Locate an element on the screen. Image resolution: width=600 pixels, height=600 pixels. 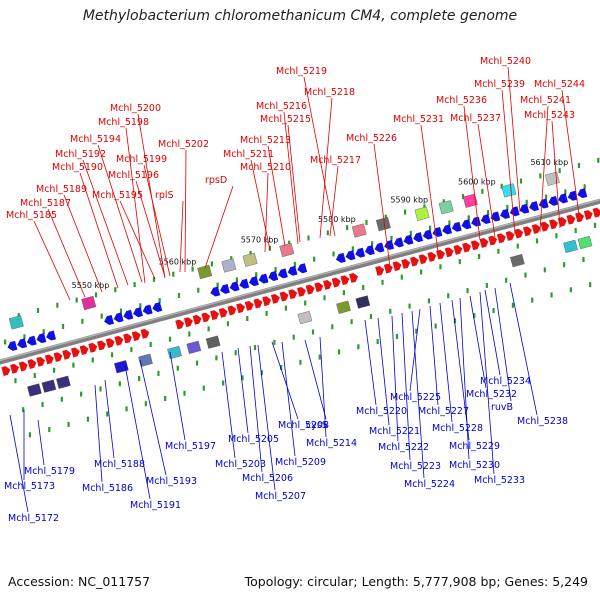
scale-label: 5590 kbp is located at coordinates (409, 199).